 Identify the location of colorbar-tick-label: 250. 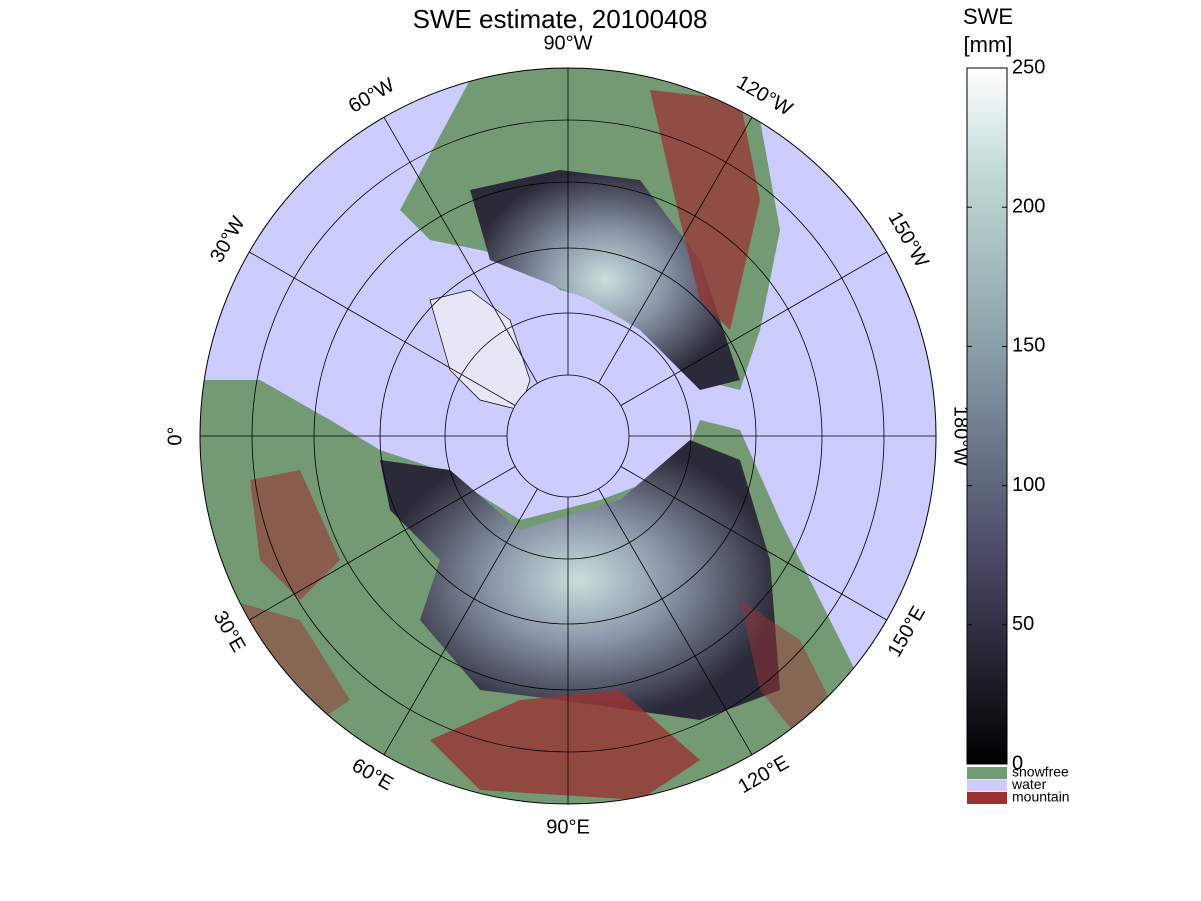
(1028, 67).